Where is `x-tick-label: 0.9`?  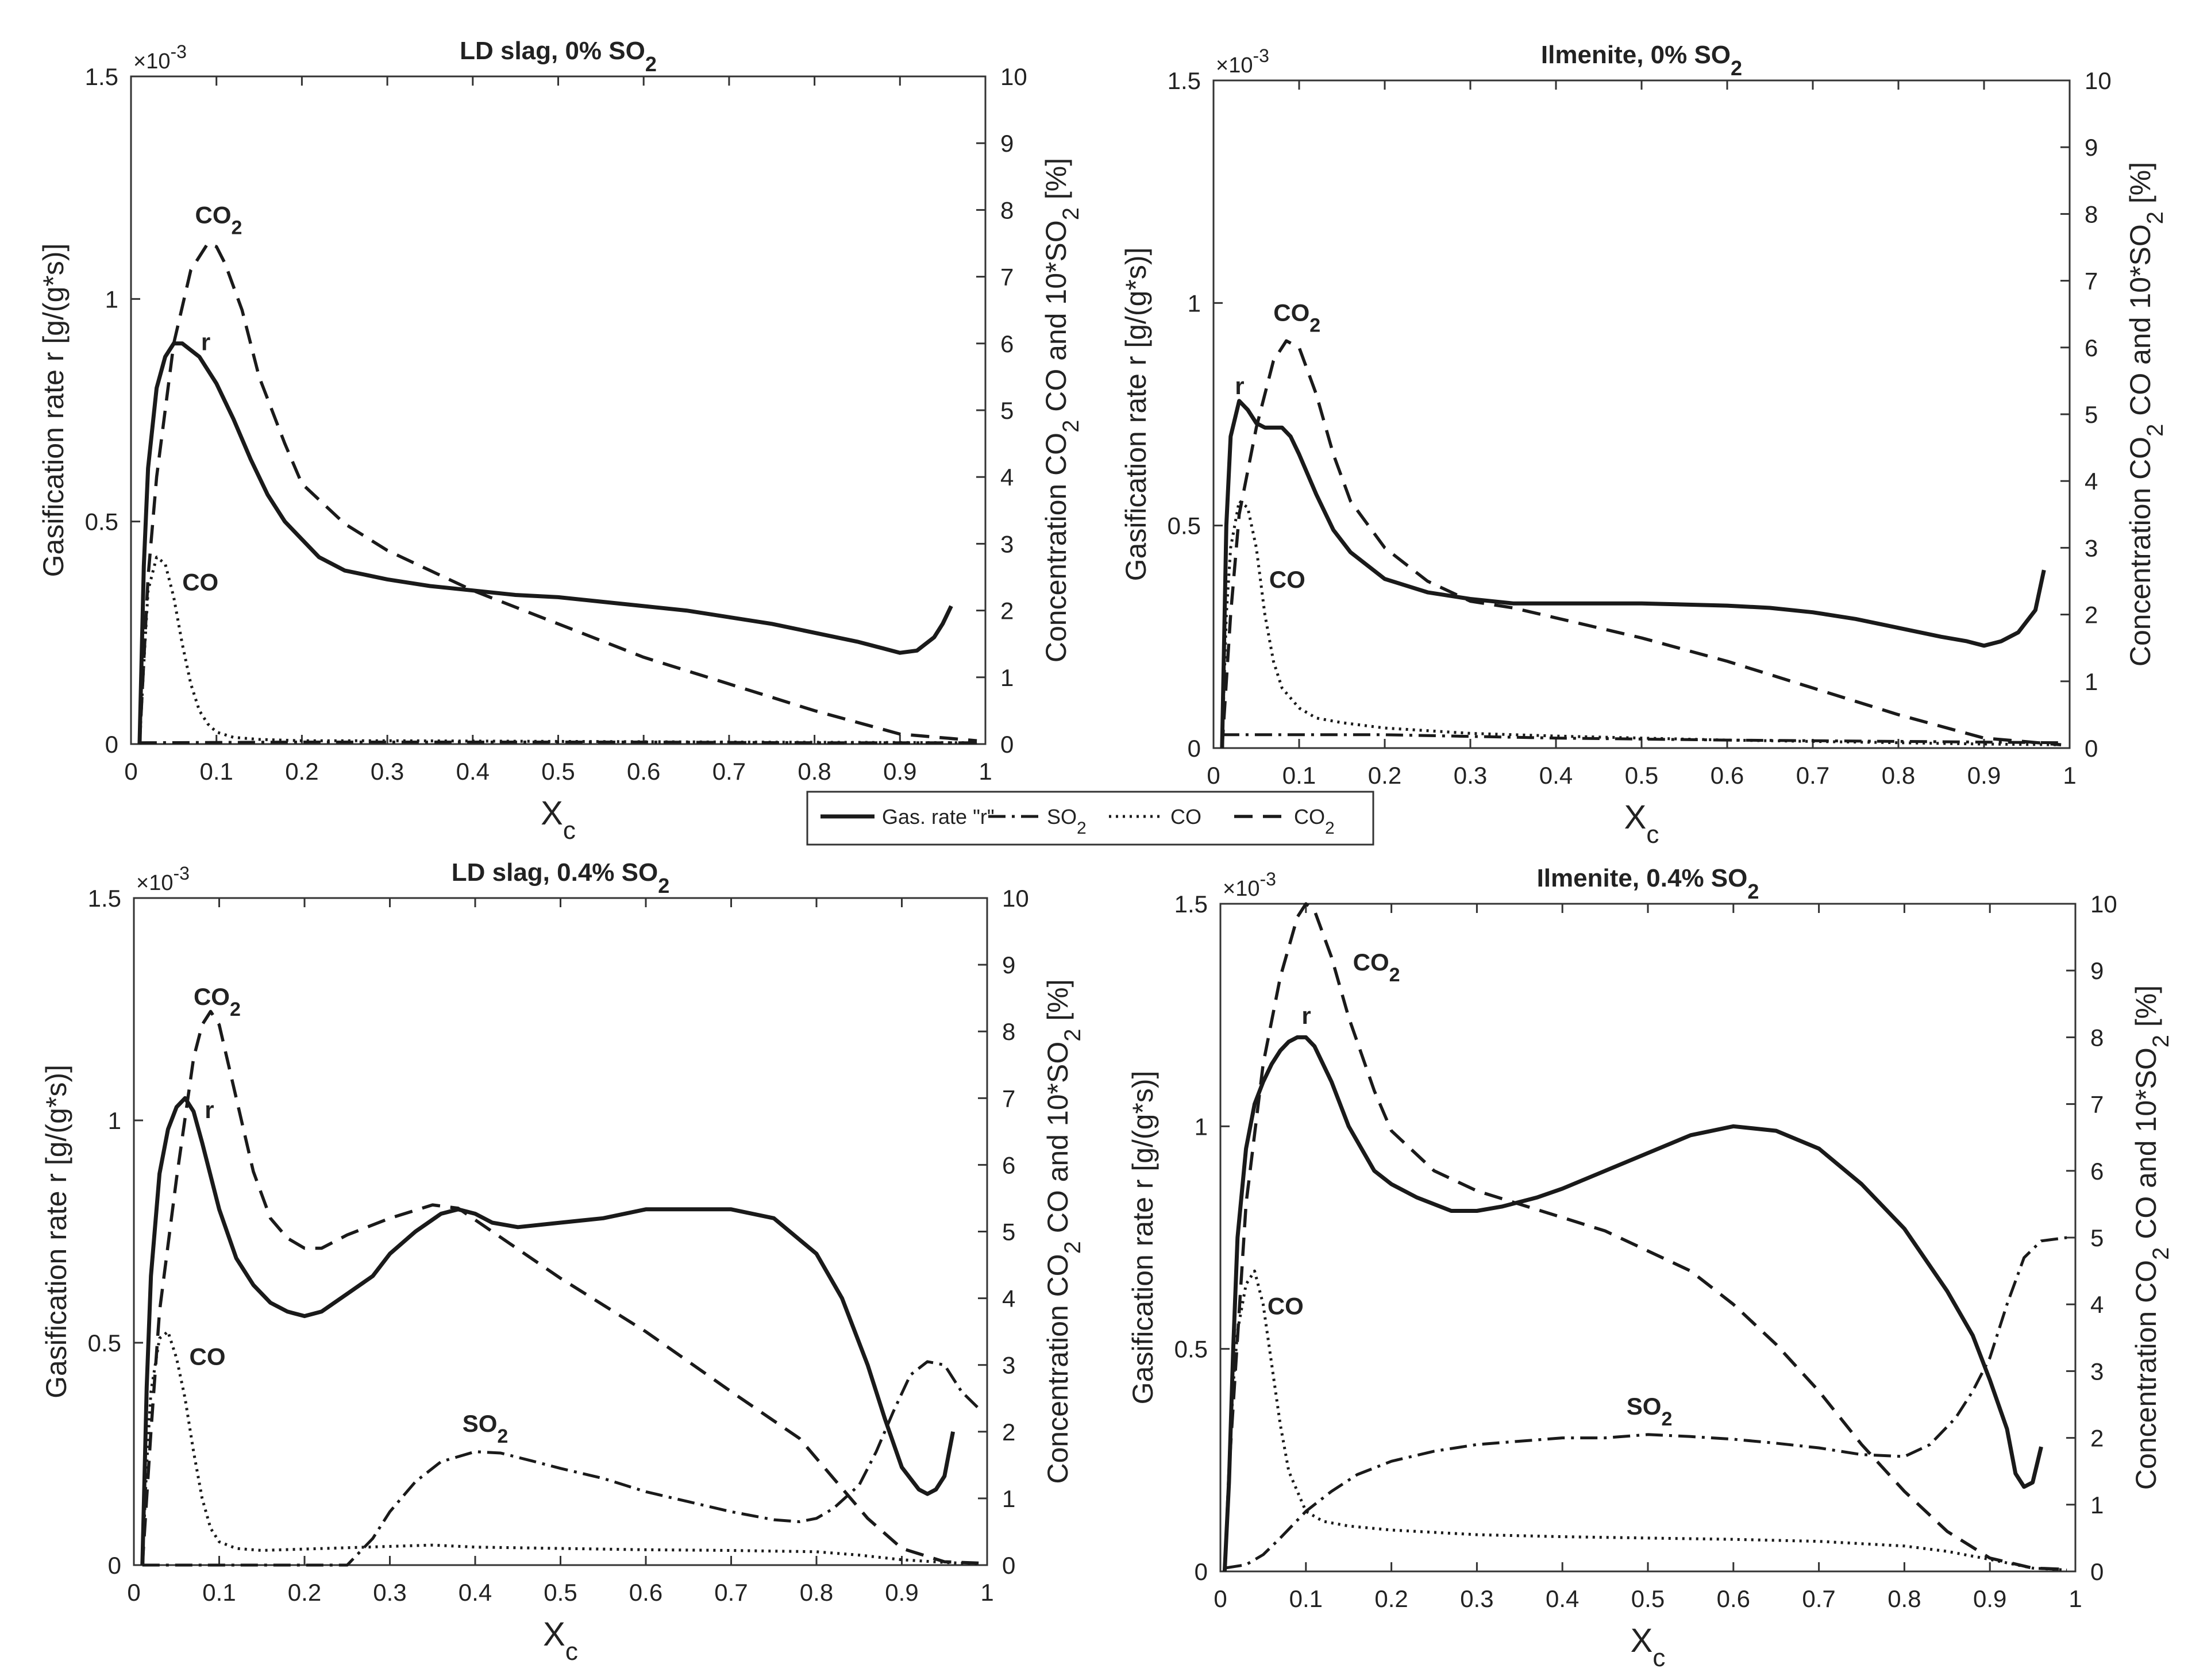 x-tick-label: 0.9 is located at coordinates (1984, 775).